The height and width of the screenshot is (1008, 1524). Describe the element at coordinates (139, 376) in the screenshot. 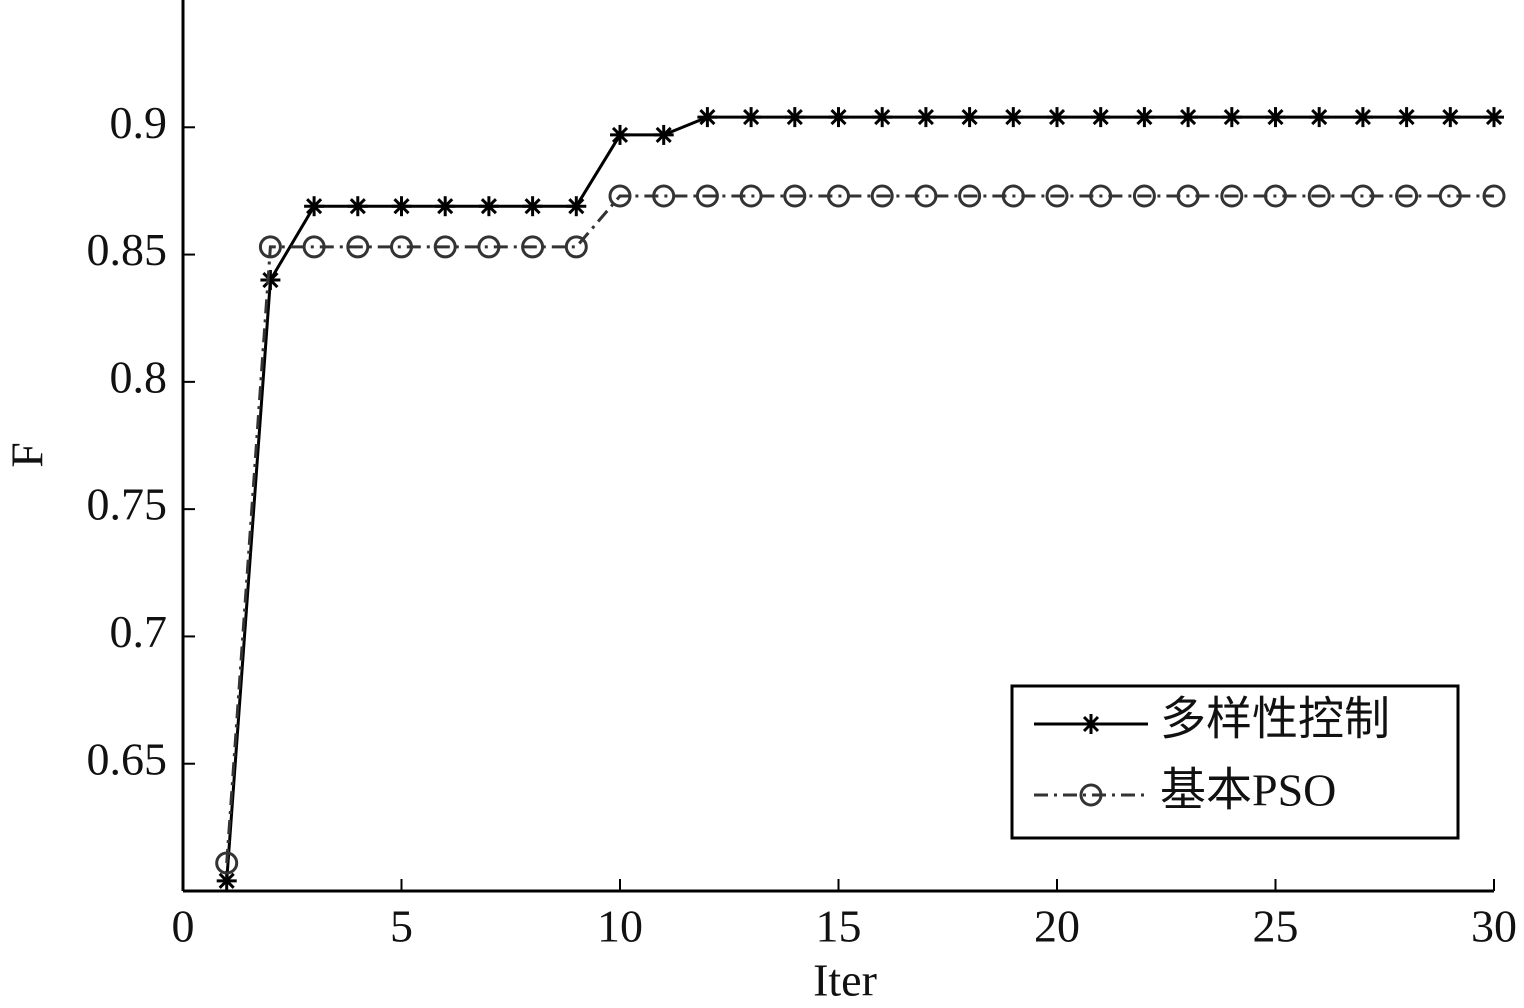

I see `y-tick-label: 0.8` at that location.